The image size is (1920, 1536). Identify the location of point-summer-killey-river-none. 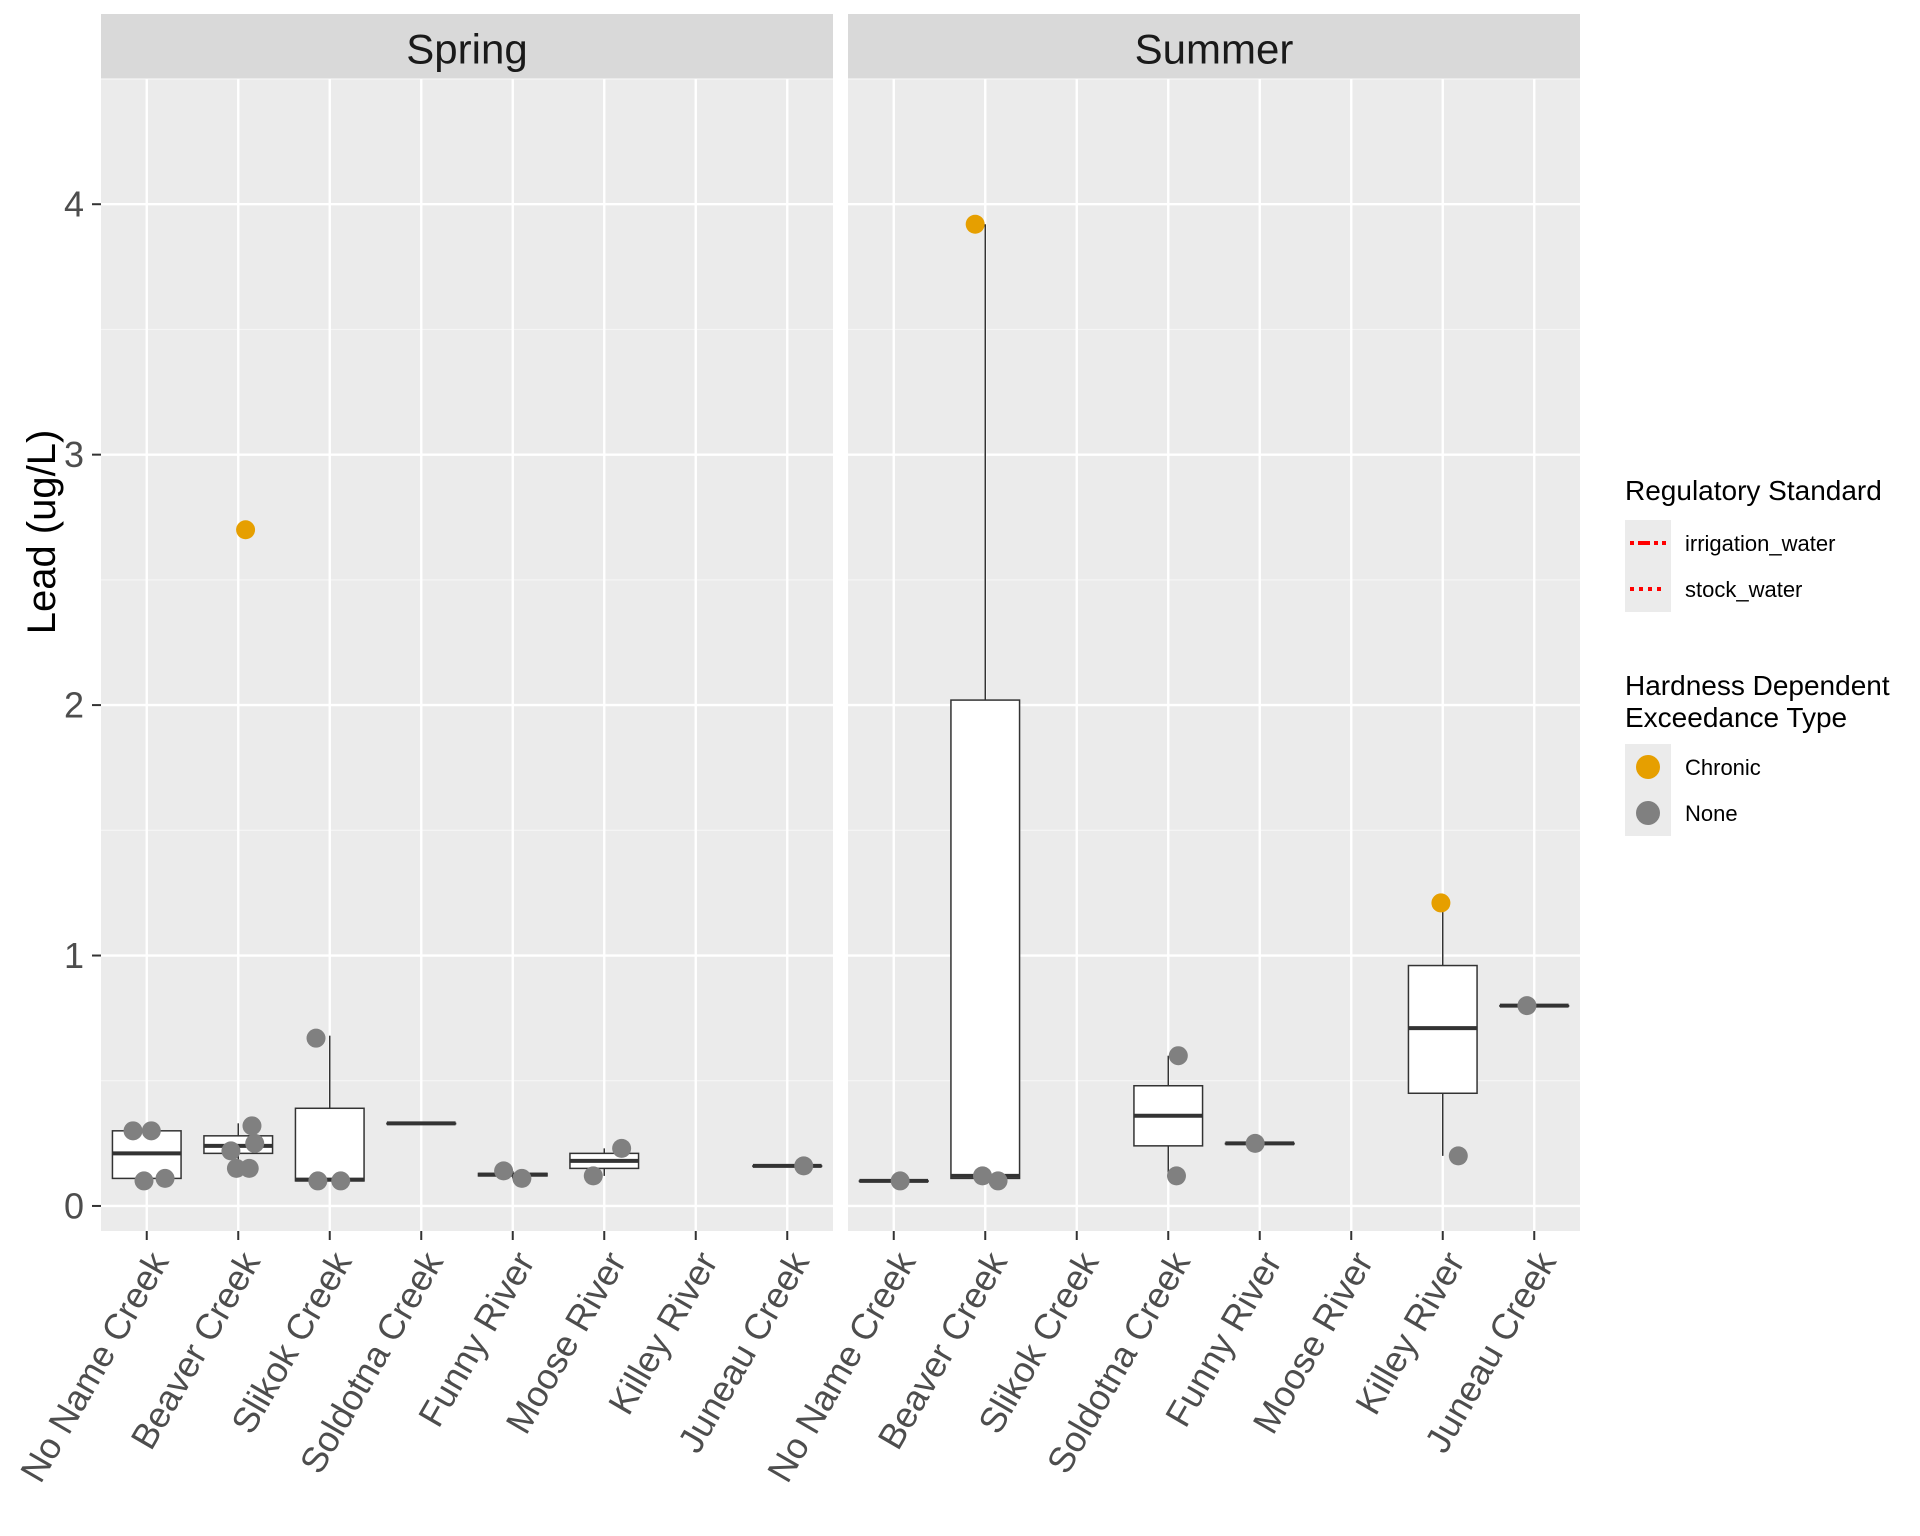
(1458, 1156).